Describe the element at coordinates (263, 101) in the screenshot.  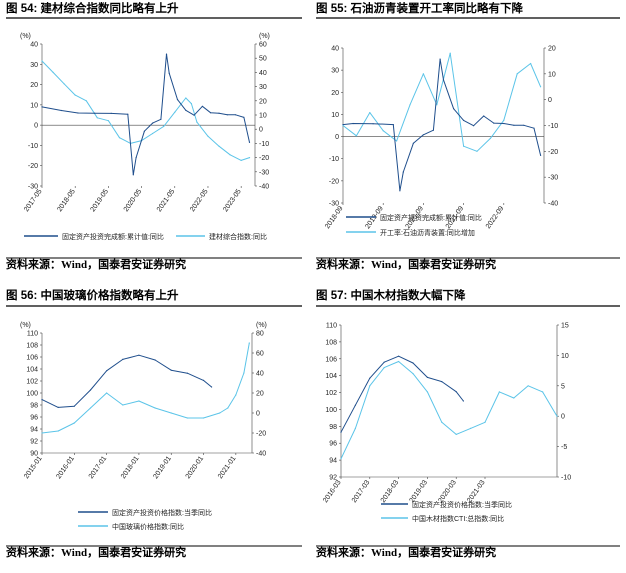
I see `right-tick-label: 20` at that location.